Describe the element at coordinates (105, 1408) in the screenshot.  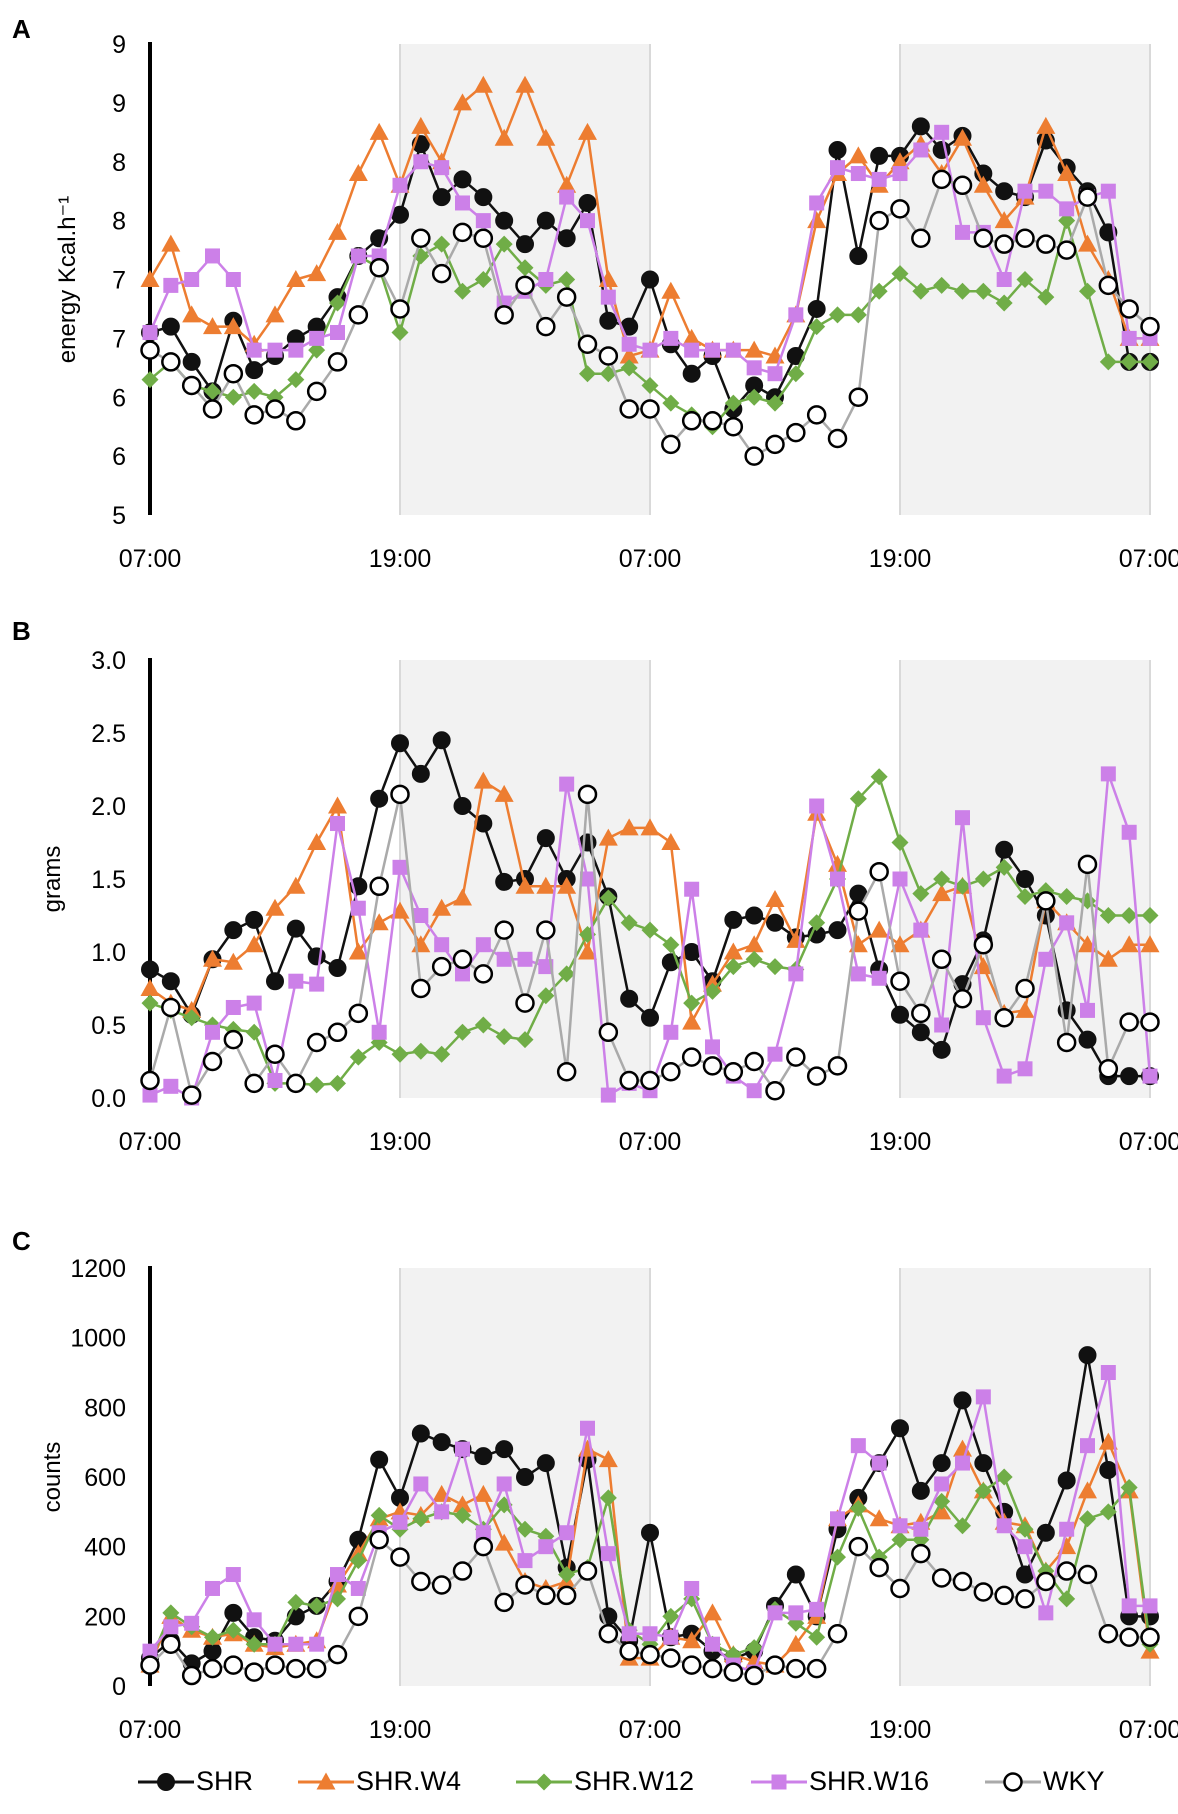
I see `y-tick-label: 800` at that location.